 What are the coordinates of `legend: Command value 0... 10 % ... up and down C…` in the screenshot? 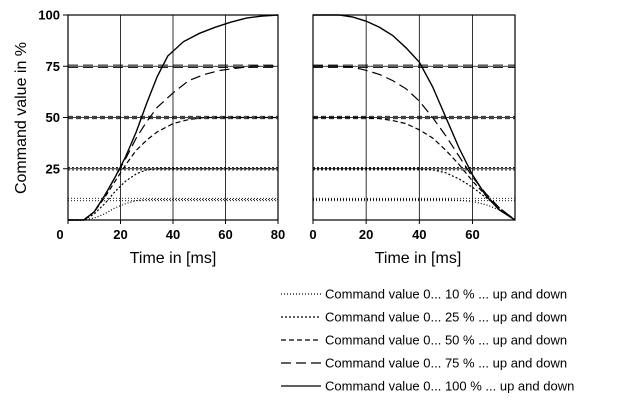 It's located at (427, 340).